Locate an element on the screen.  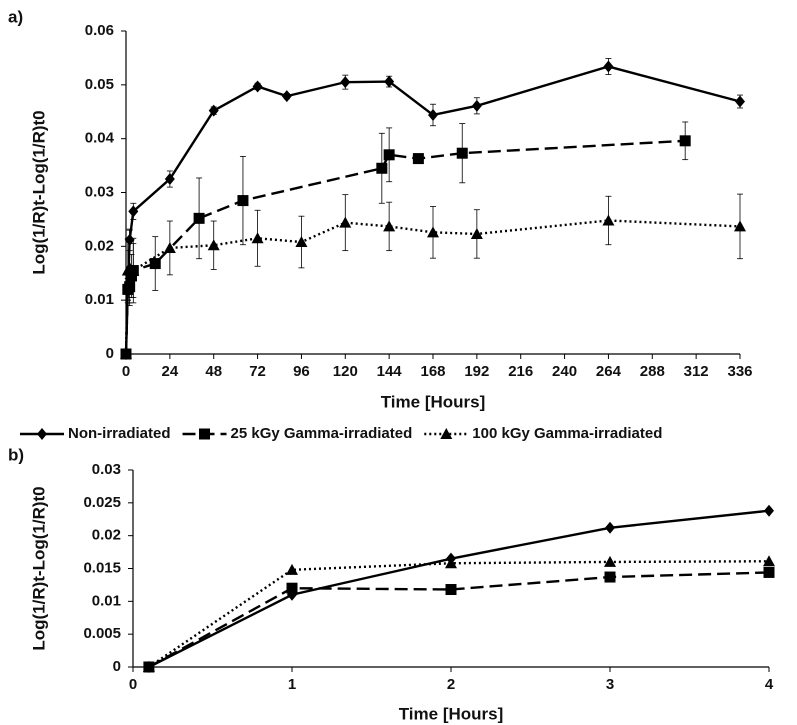
x-tick-label: 168 is located at coordinates (432, 371).